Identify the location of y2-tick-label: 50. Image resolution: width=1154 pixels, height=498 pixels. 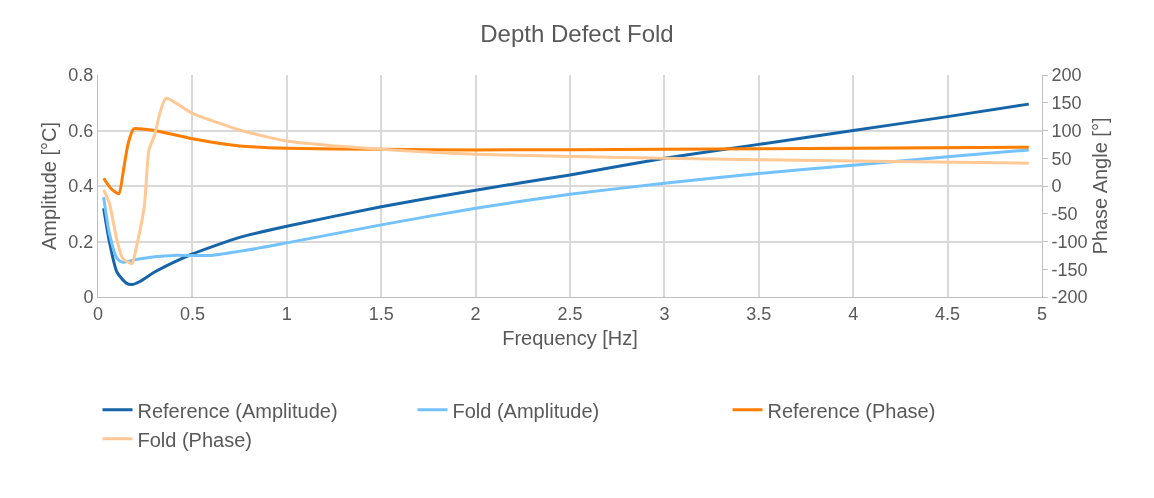
(1061, 158).